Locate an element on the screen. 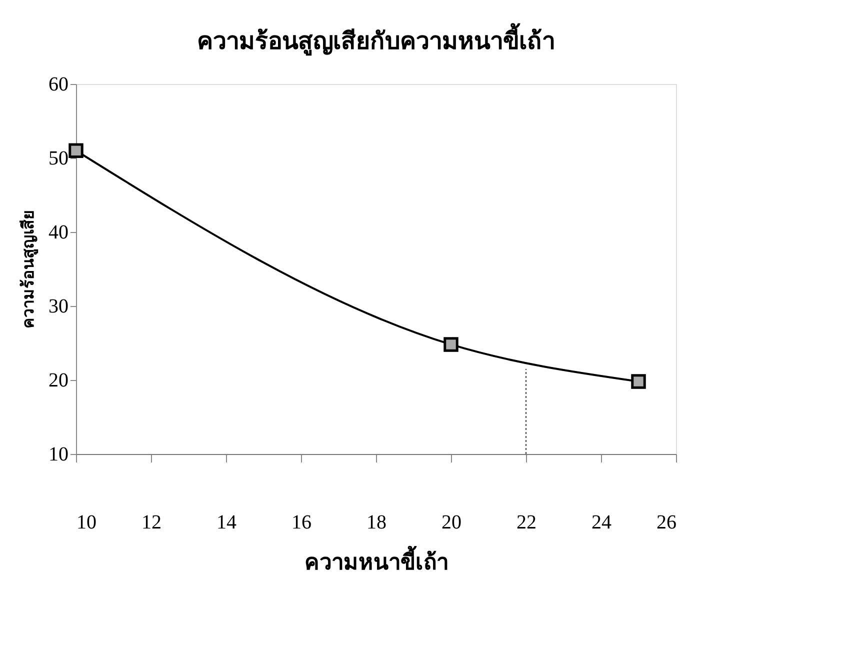 This screenshot has height=665, width=852. y-tick-label: 40 is located at coordinates (58, 233).